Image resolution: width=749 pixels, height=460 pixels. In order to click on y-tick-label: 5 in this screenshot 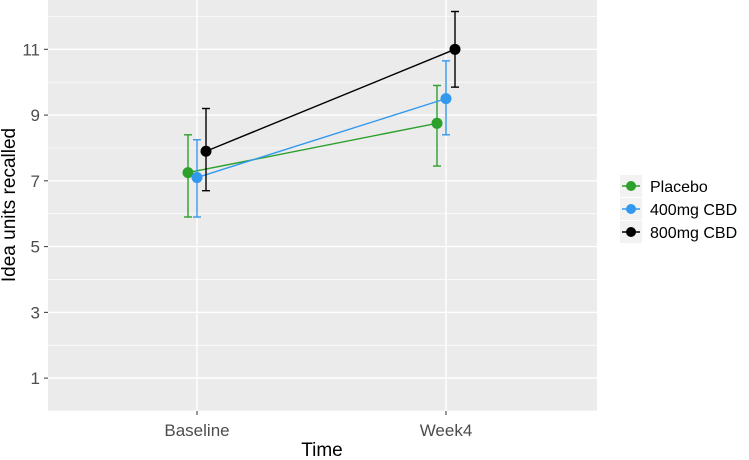, I will do `click(35, 247)`.